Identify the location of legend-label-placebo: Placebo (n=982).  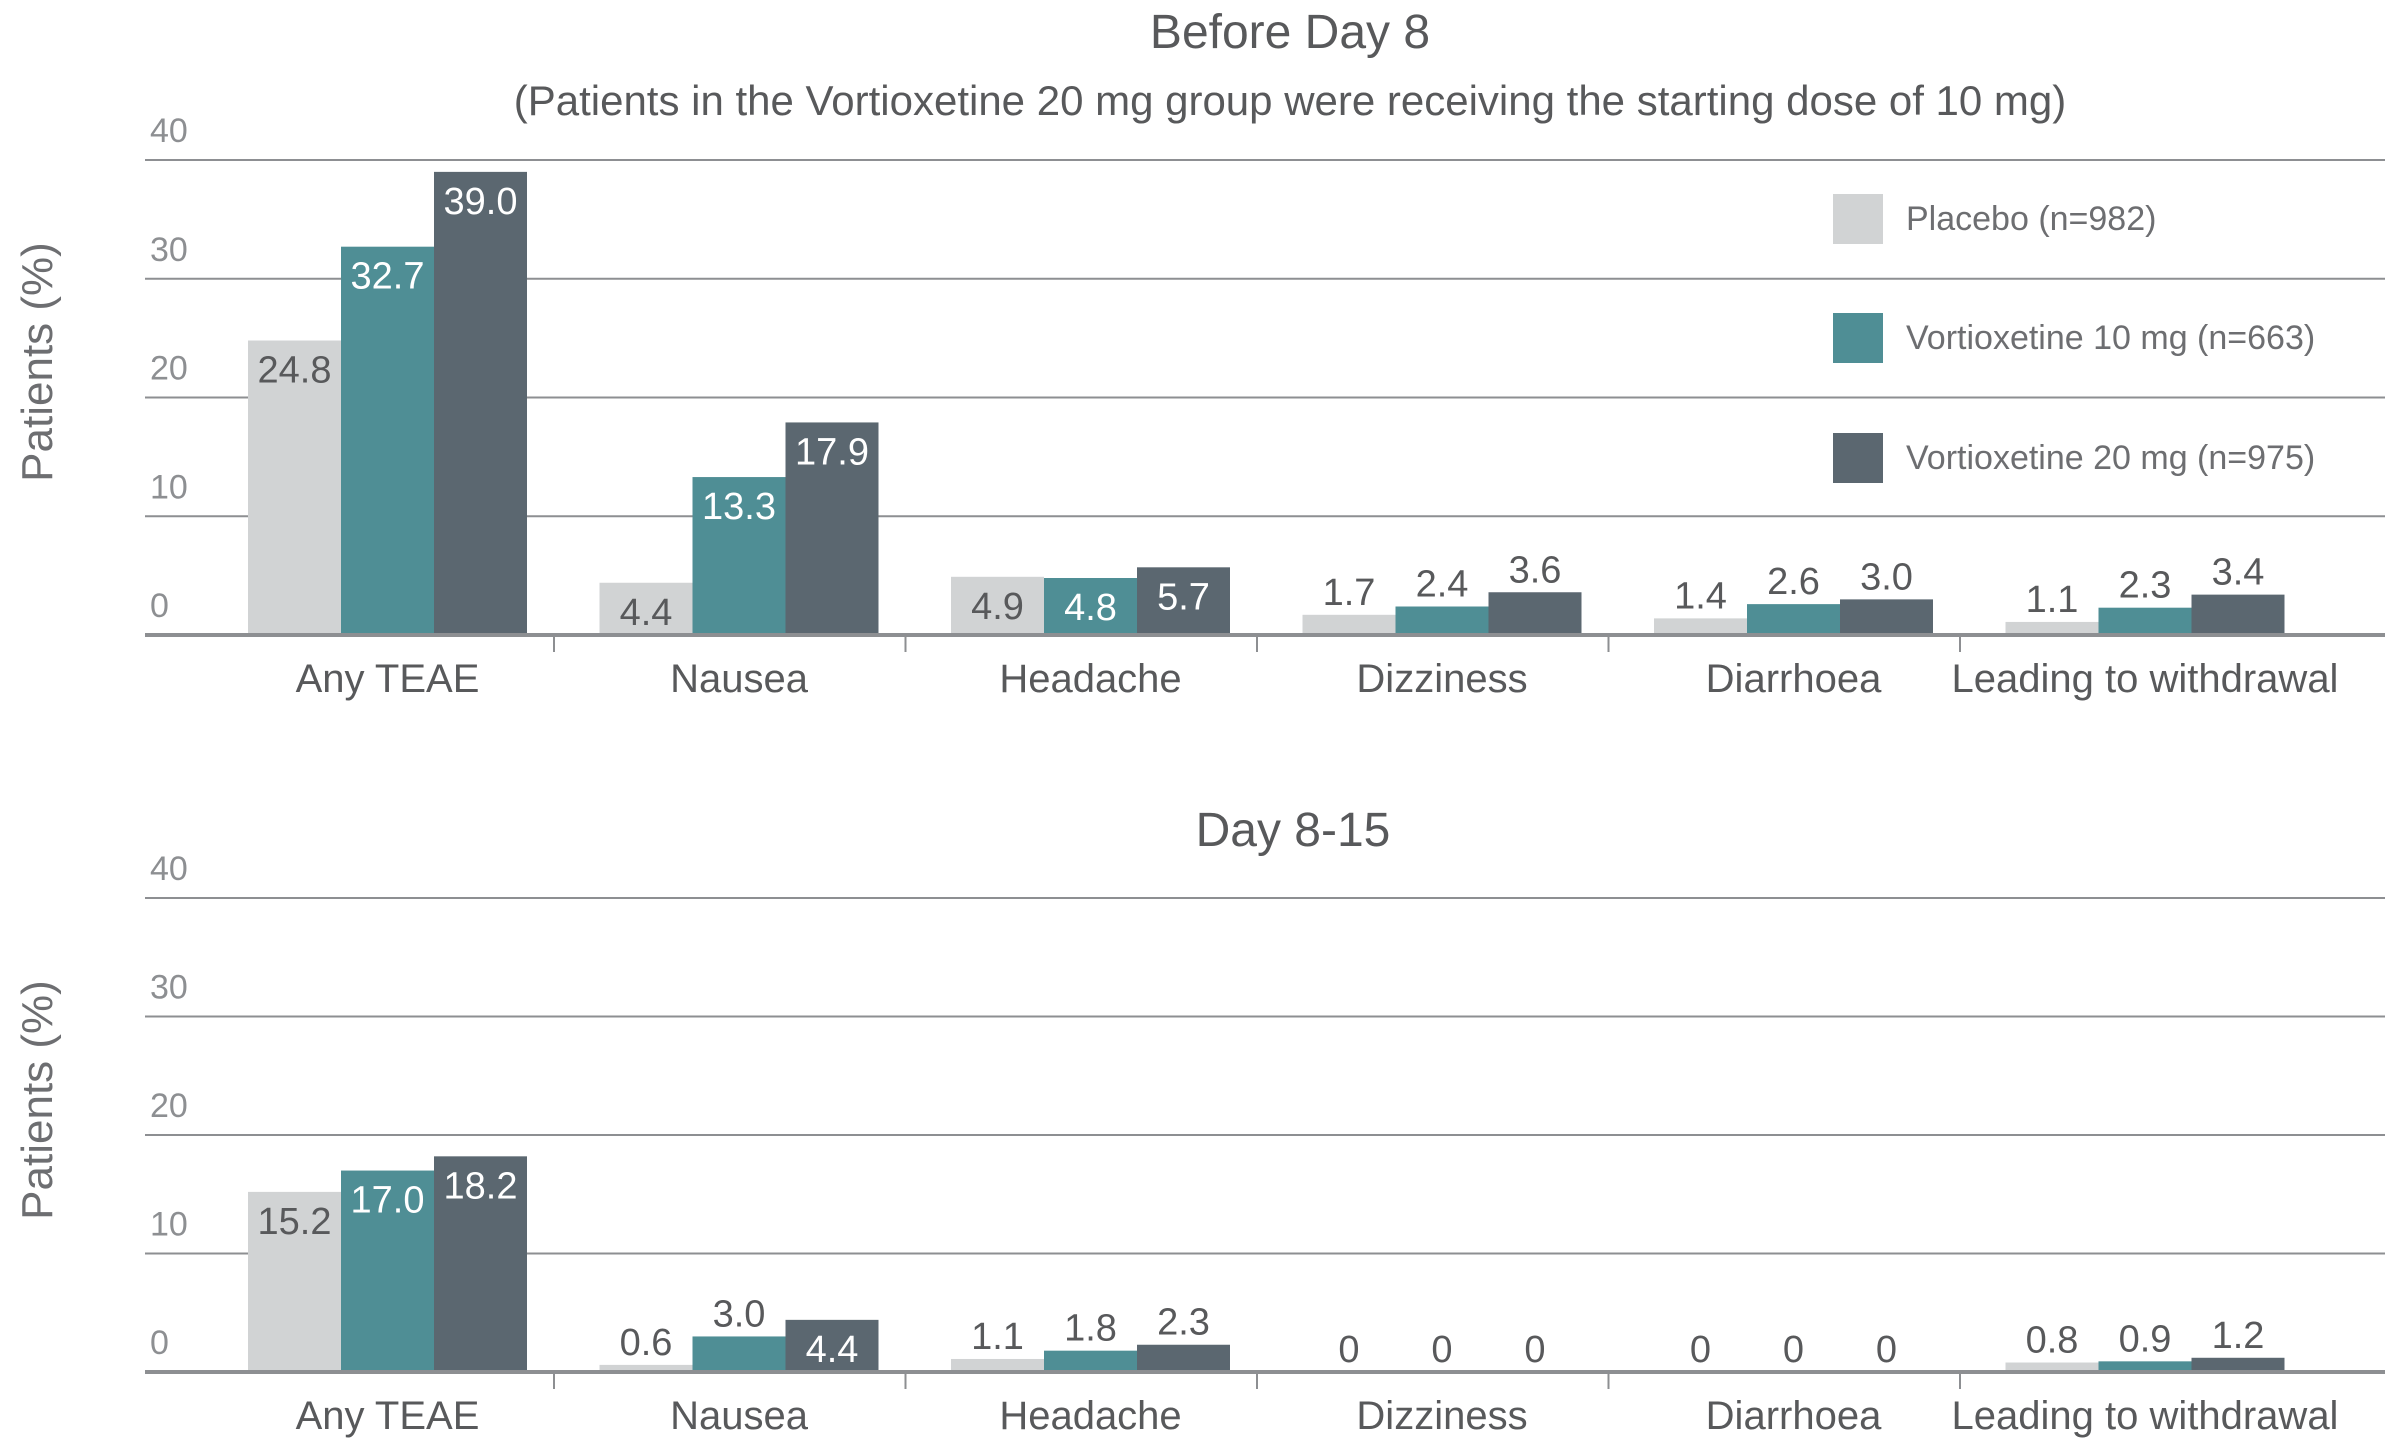
(2031, 219).